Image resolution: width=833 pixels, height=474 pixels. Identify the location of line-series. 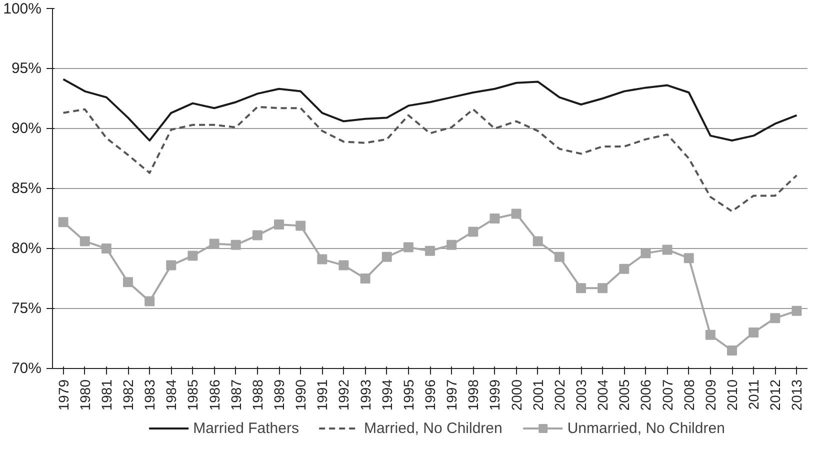
(430, 110).